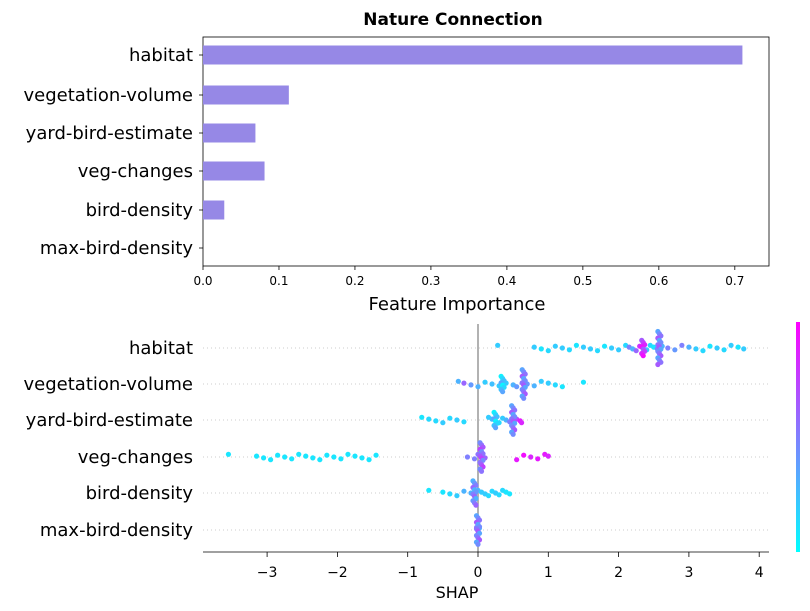 The height and width of the screenshot is (611, 810). What do you see at coordinates (618, 573) in the screenshot?
I see `shap-xtick-label: 2` at bounding box center [618, 573].